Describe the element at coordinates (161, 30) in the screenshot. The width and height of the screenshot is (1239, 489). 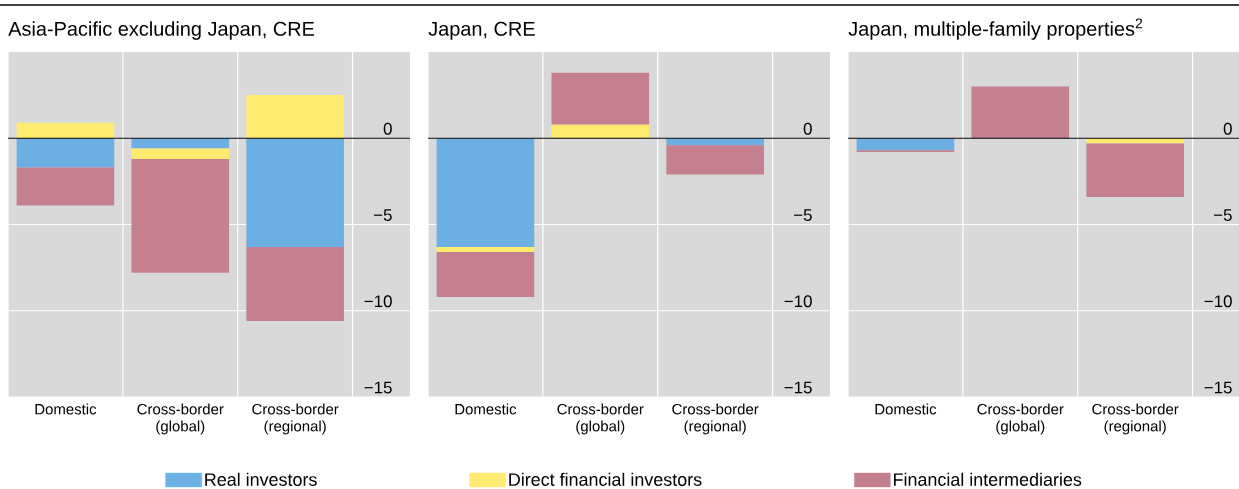
I see `chart-title: Asia-Pacific excluding Japan, CRE` at that location.